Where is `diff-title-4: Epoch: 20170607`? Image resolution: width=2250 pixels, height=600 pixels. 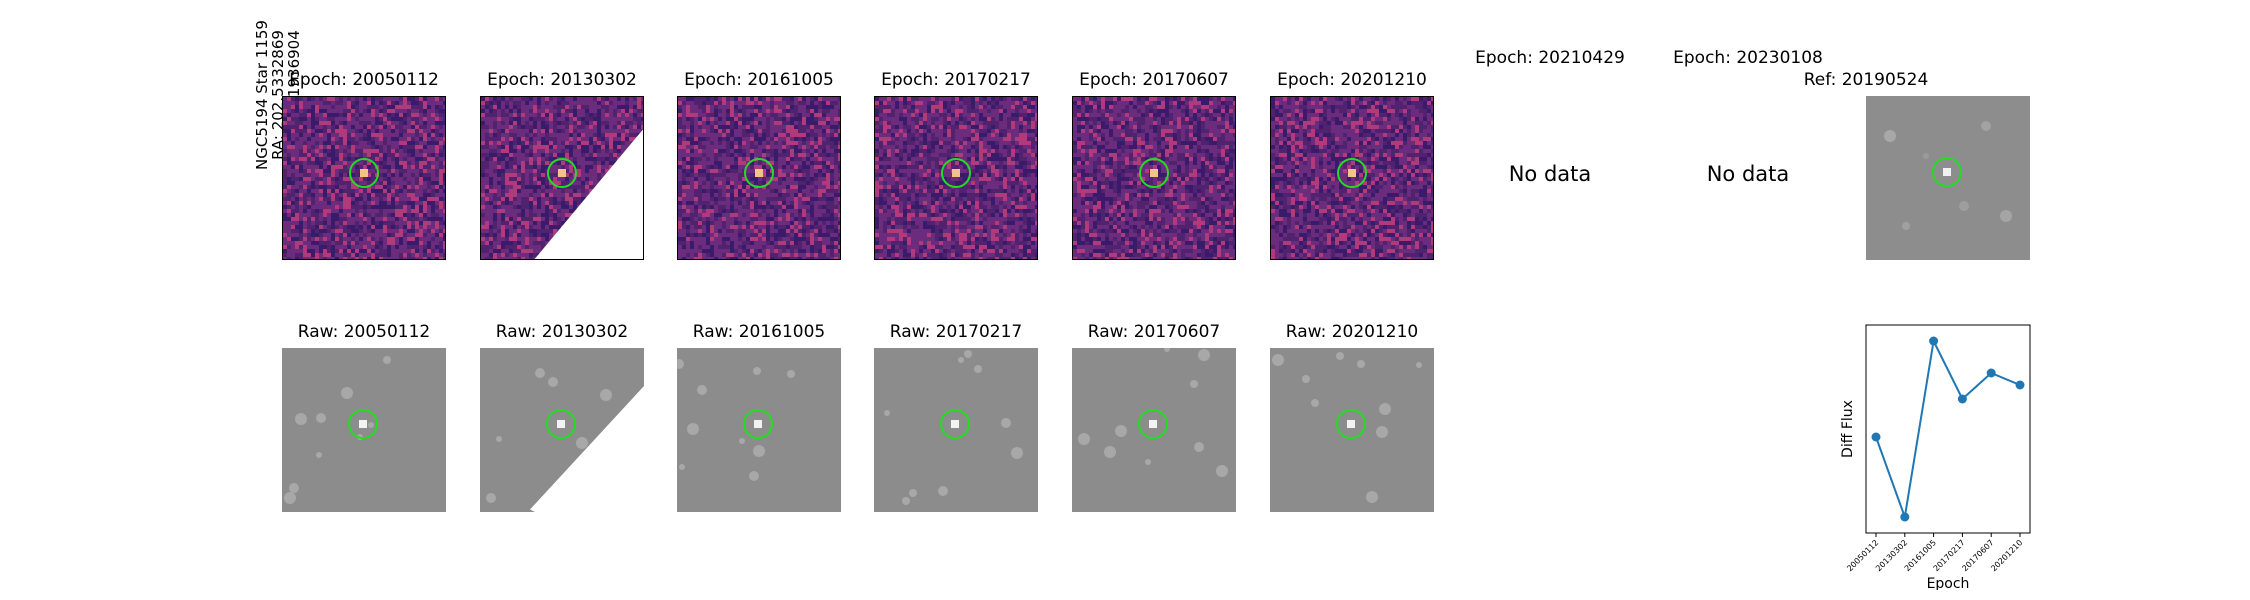 diff-title-4: Epoch: 20170607 is located at coordinates (1154, 80).